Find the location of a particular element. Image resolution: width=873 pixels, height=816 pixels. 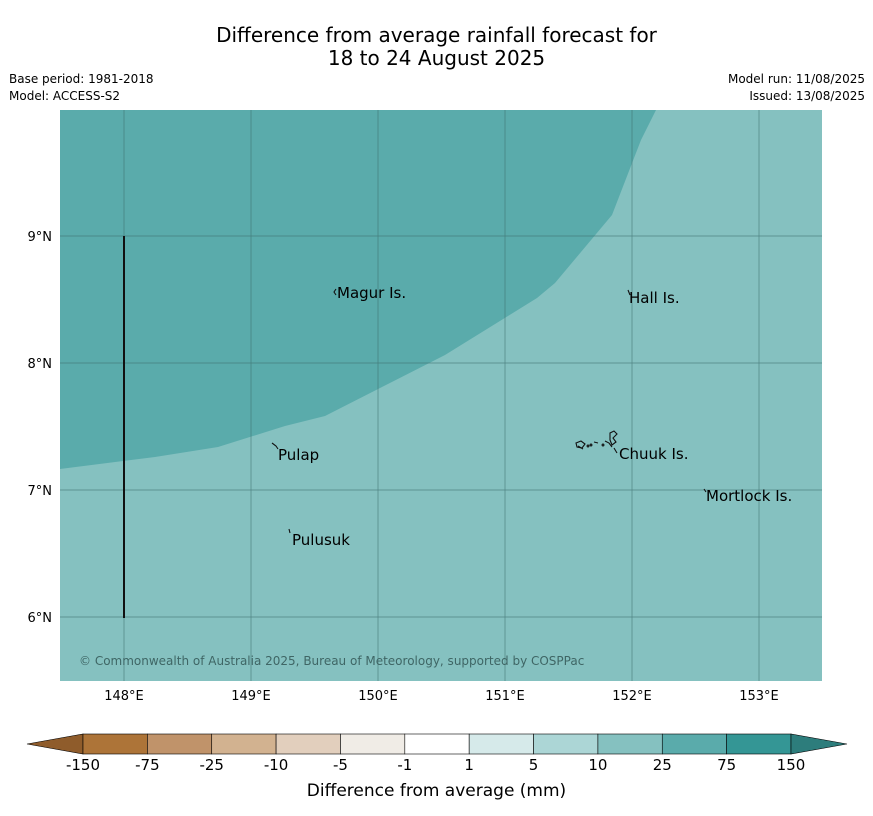

lat-label-7: 7°N is located at coordinates (40, 491).